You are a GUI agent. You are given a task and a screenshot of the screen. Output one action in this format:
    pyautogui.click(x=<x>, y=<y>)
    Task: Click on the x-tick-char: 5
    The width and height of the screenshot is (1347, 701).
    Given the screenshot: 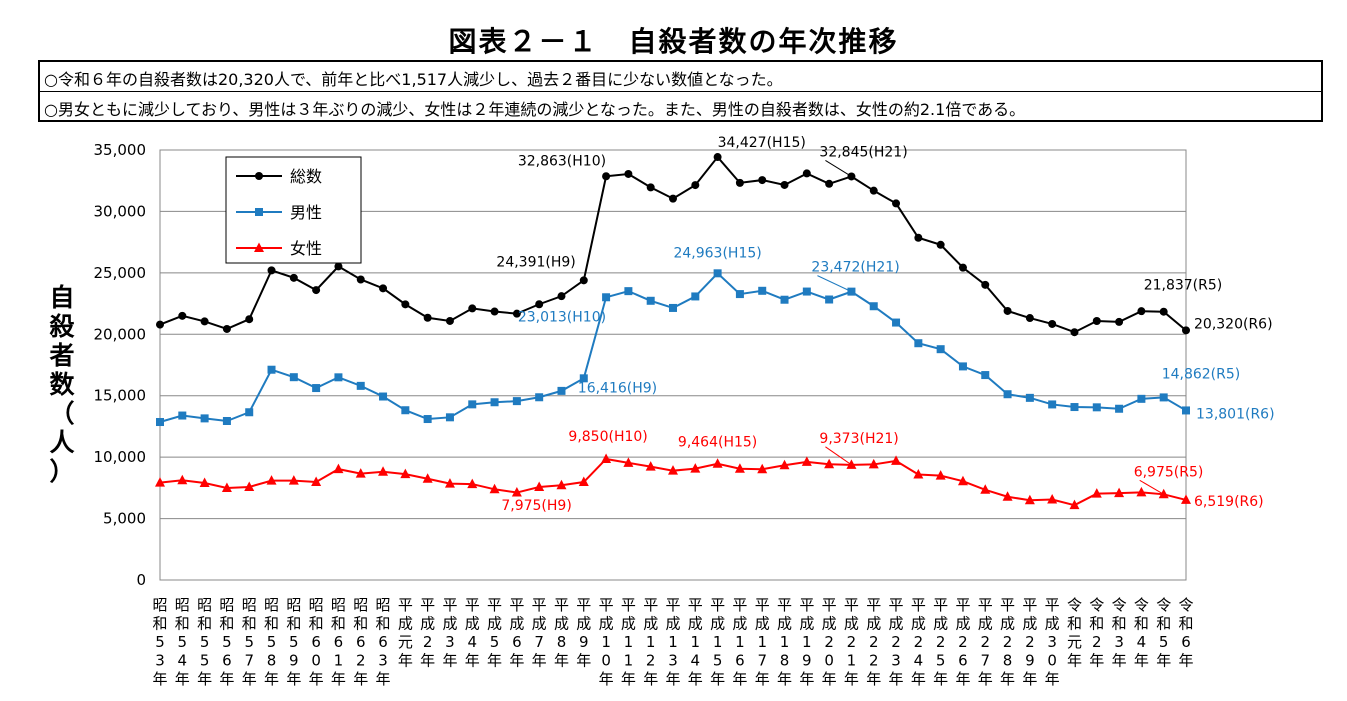 What is the action you would take?
    pyautogui.click(x=205, y=661)
    